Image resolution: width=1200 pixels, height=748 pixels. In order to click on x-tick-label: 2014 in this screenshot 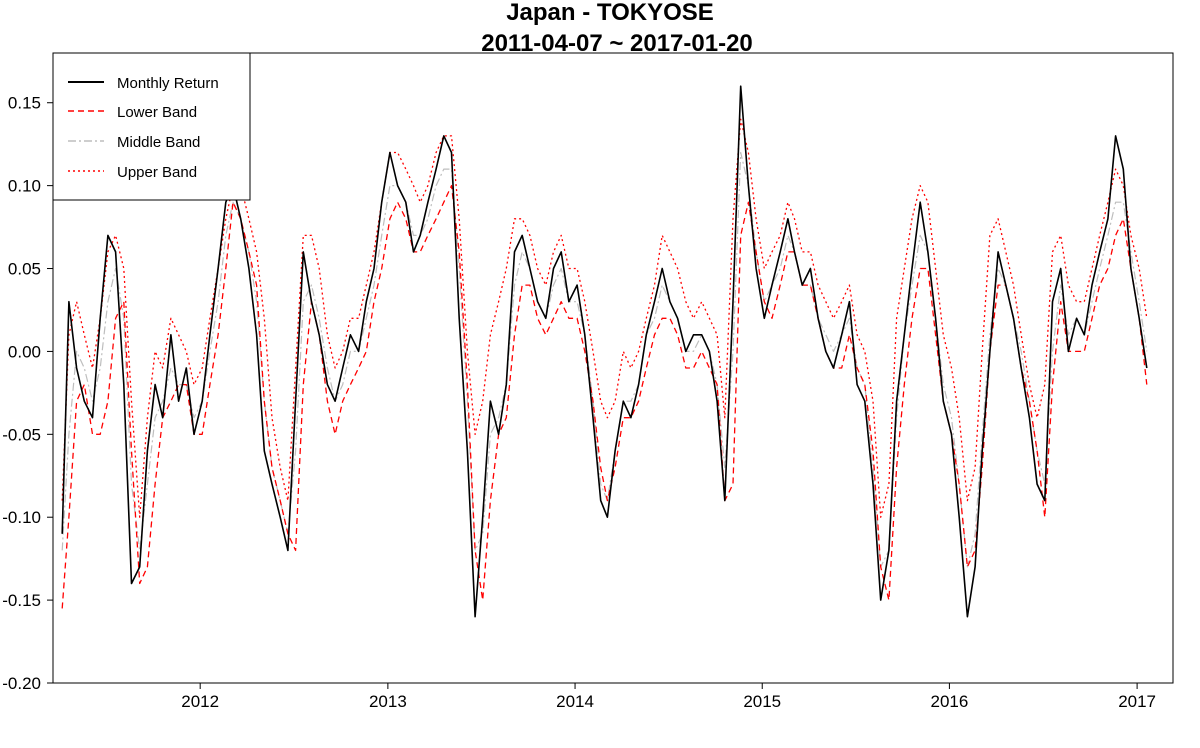, I will do `click(575, 701)`.